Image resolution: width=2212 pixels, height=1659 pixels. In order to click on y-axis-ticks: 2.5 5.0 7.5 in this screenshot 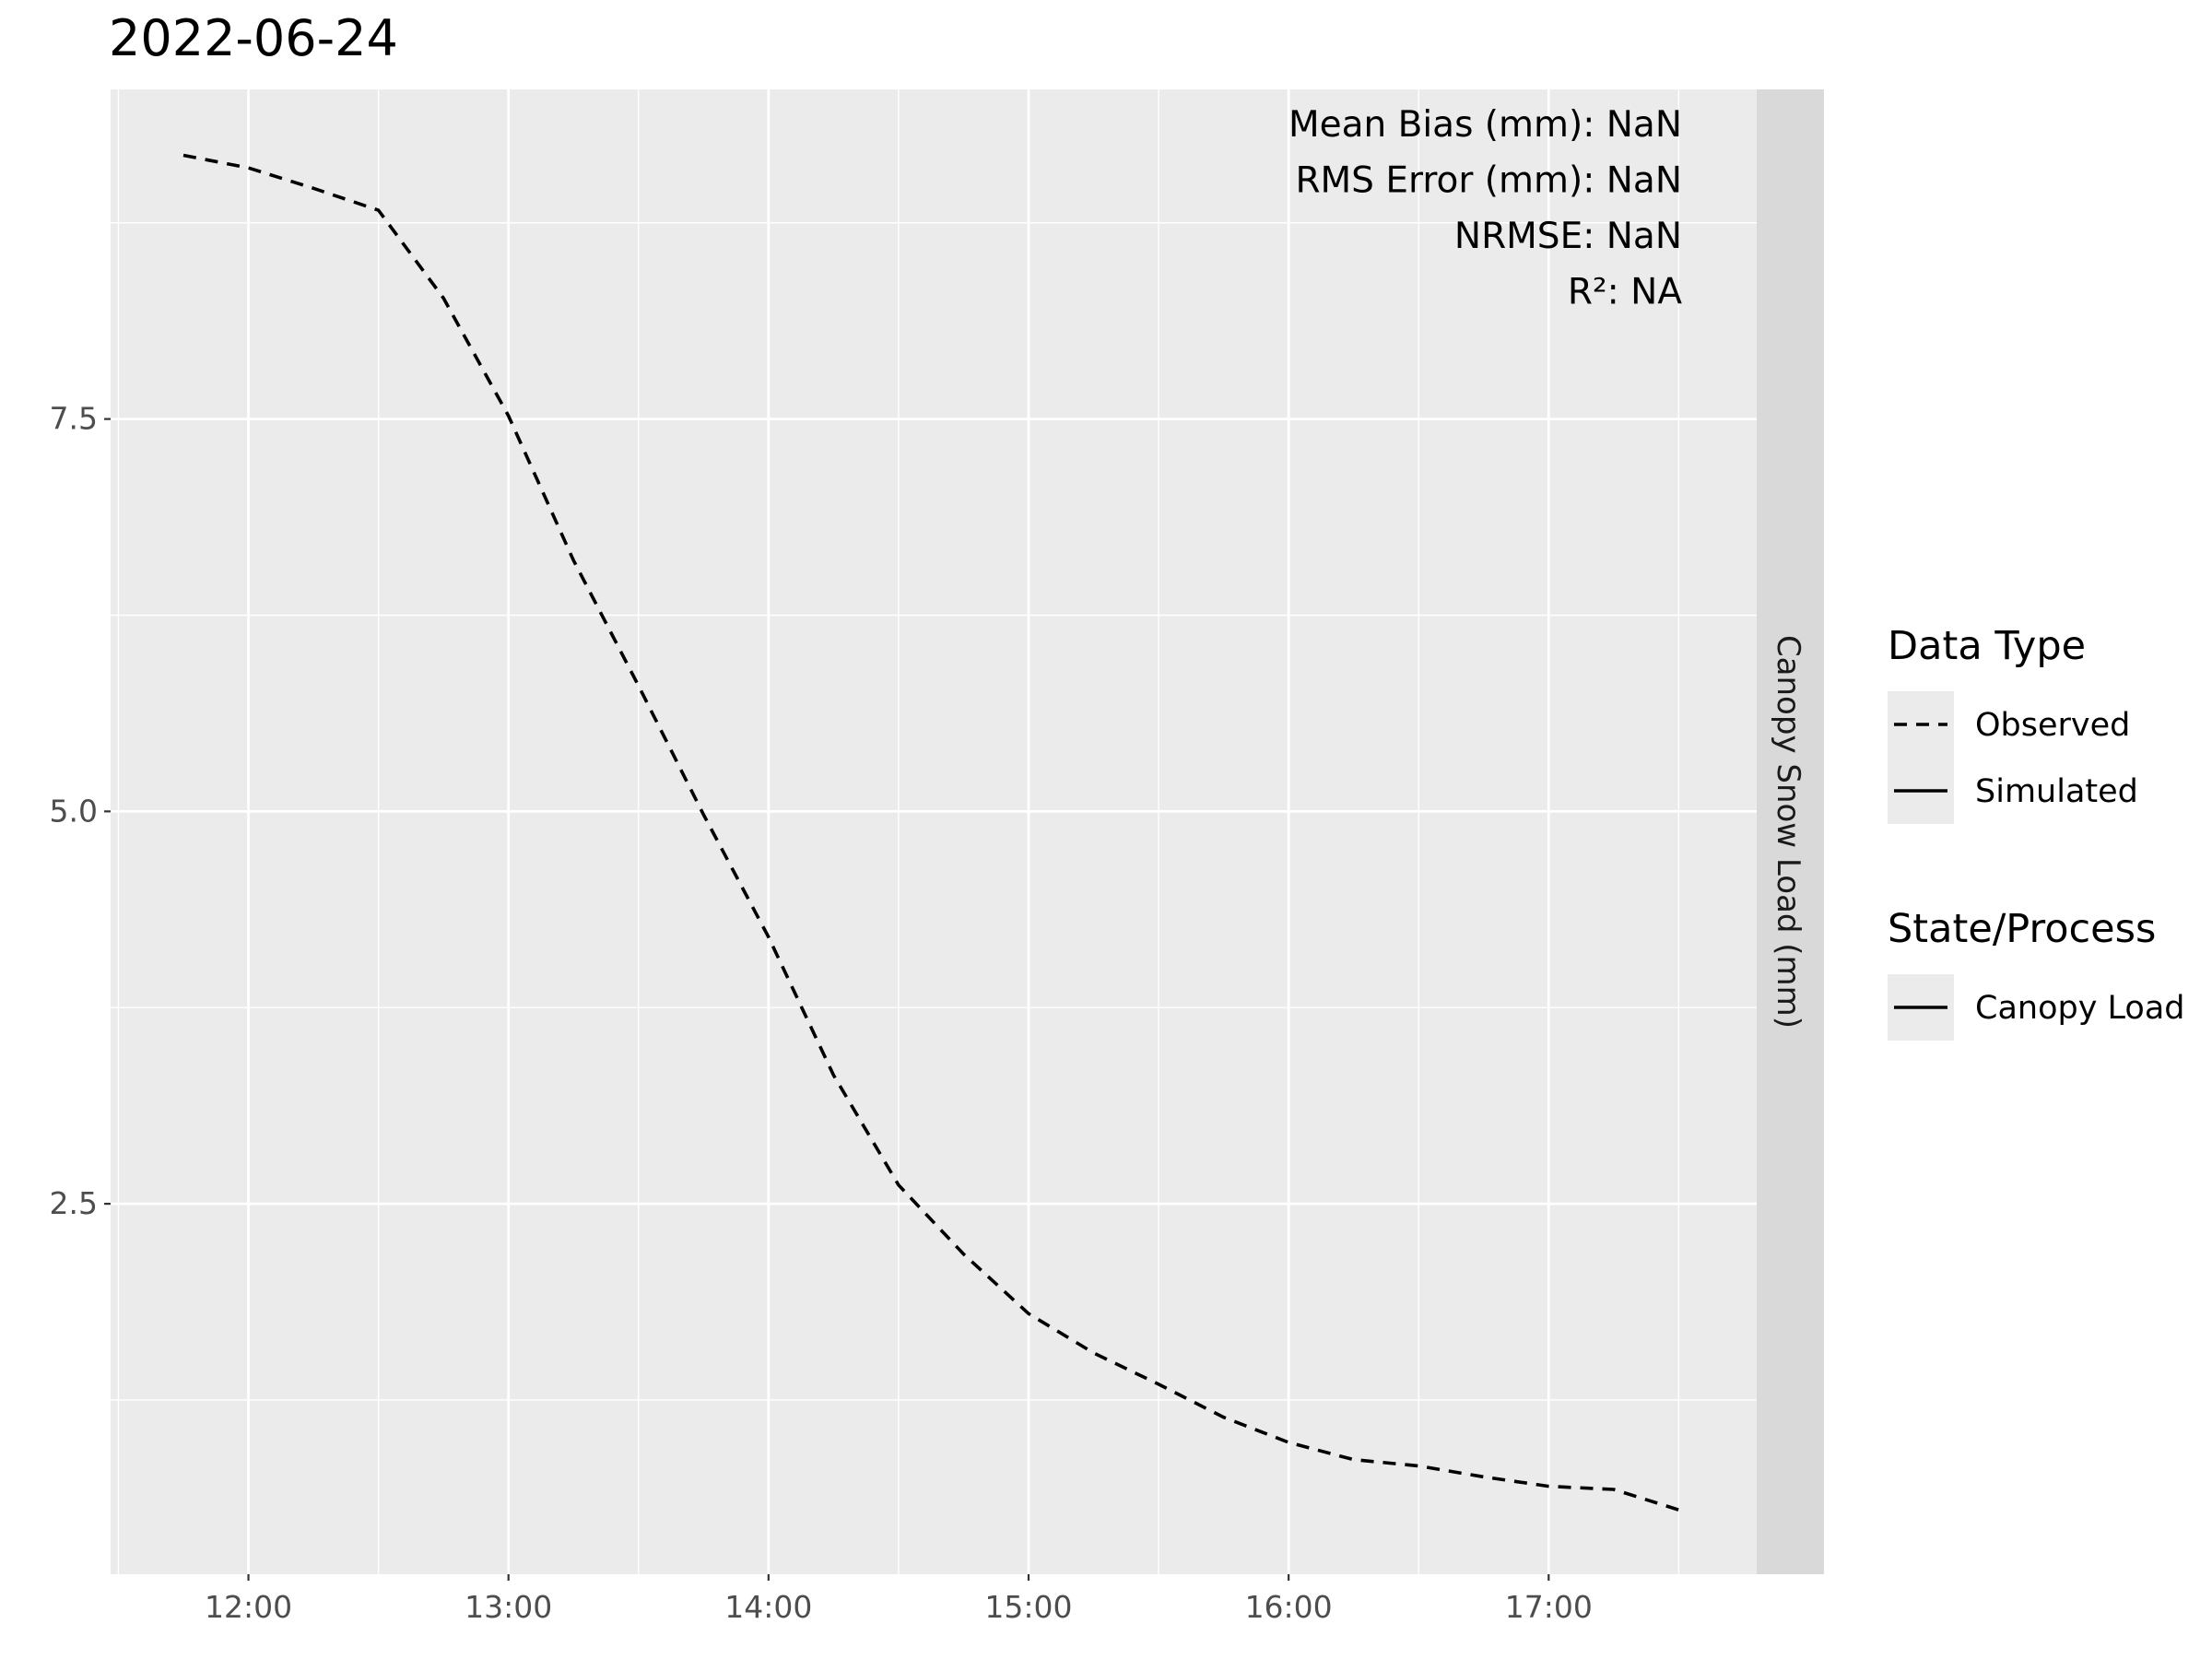, I will do `click(80, 811)`.